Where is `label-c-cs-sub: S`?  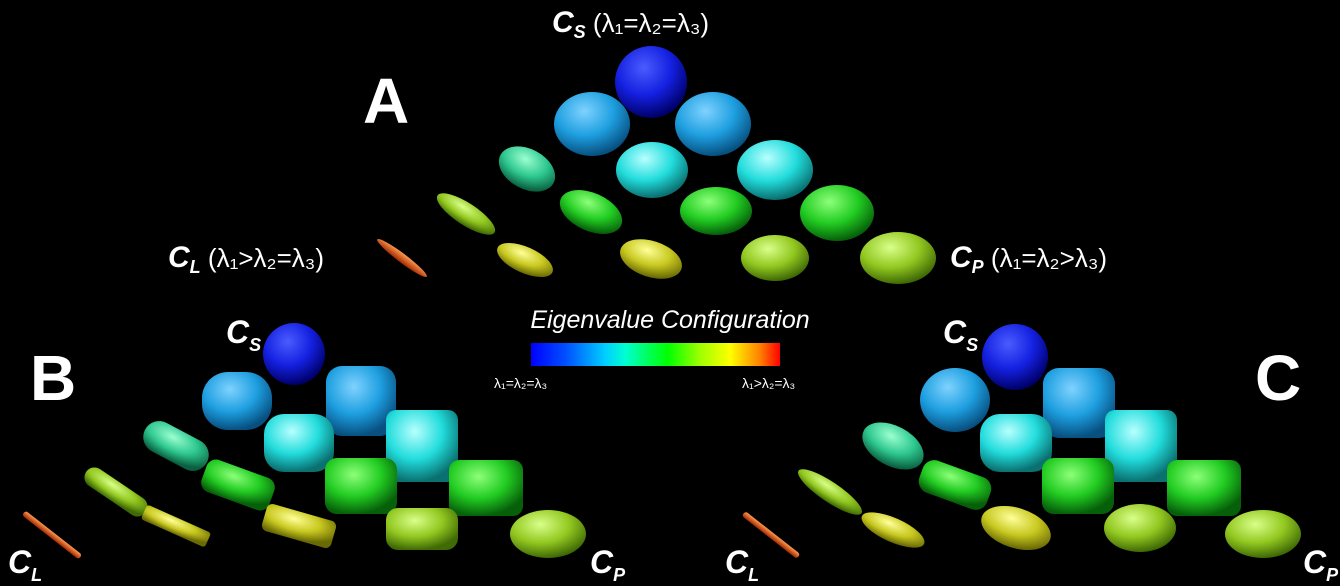 label-c-cs-sub: S is located at coordinates (972, 345).